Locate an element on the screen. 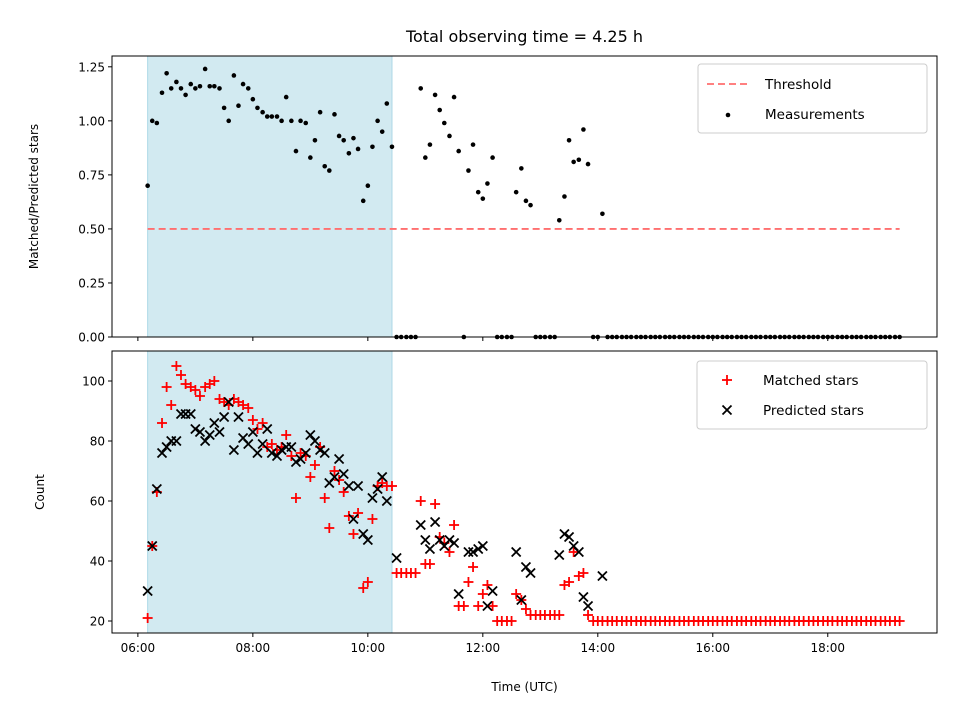  top-y-ticks: 0.00 0.25 0.50 0.75 1.00 1.25 is located at coordinates (95, 202).